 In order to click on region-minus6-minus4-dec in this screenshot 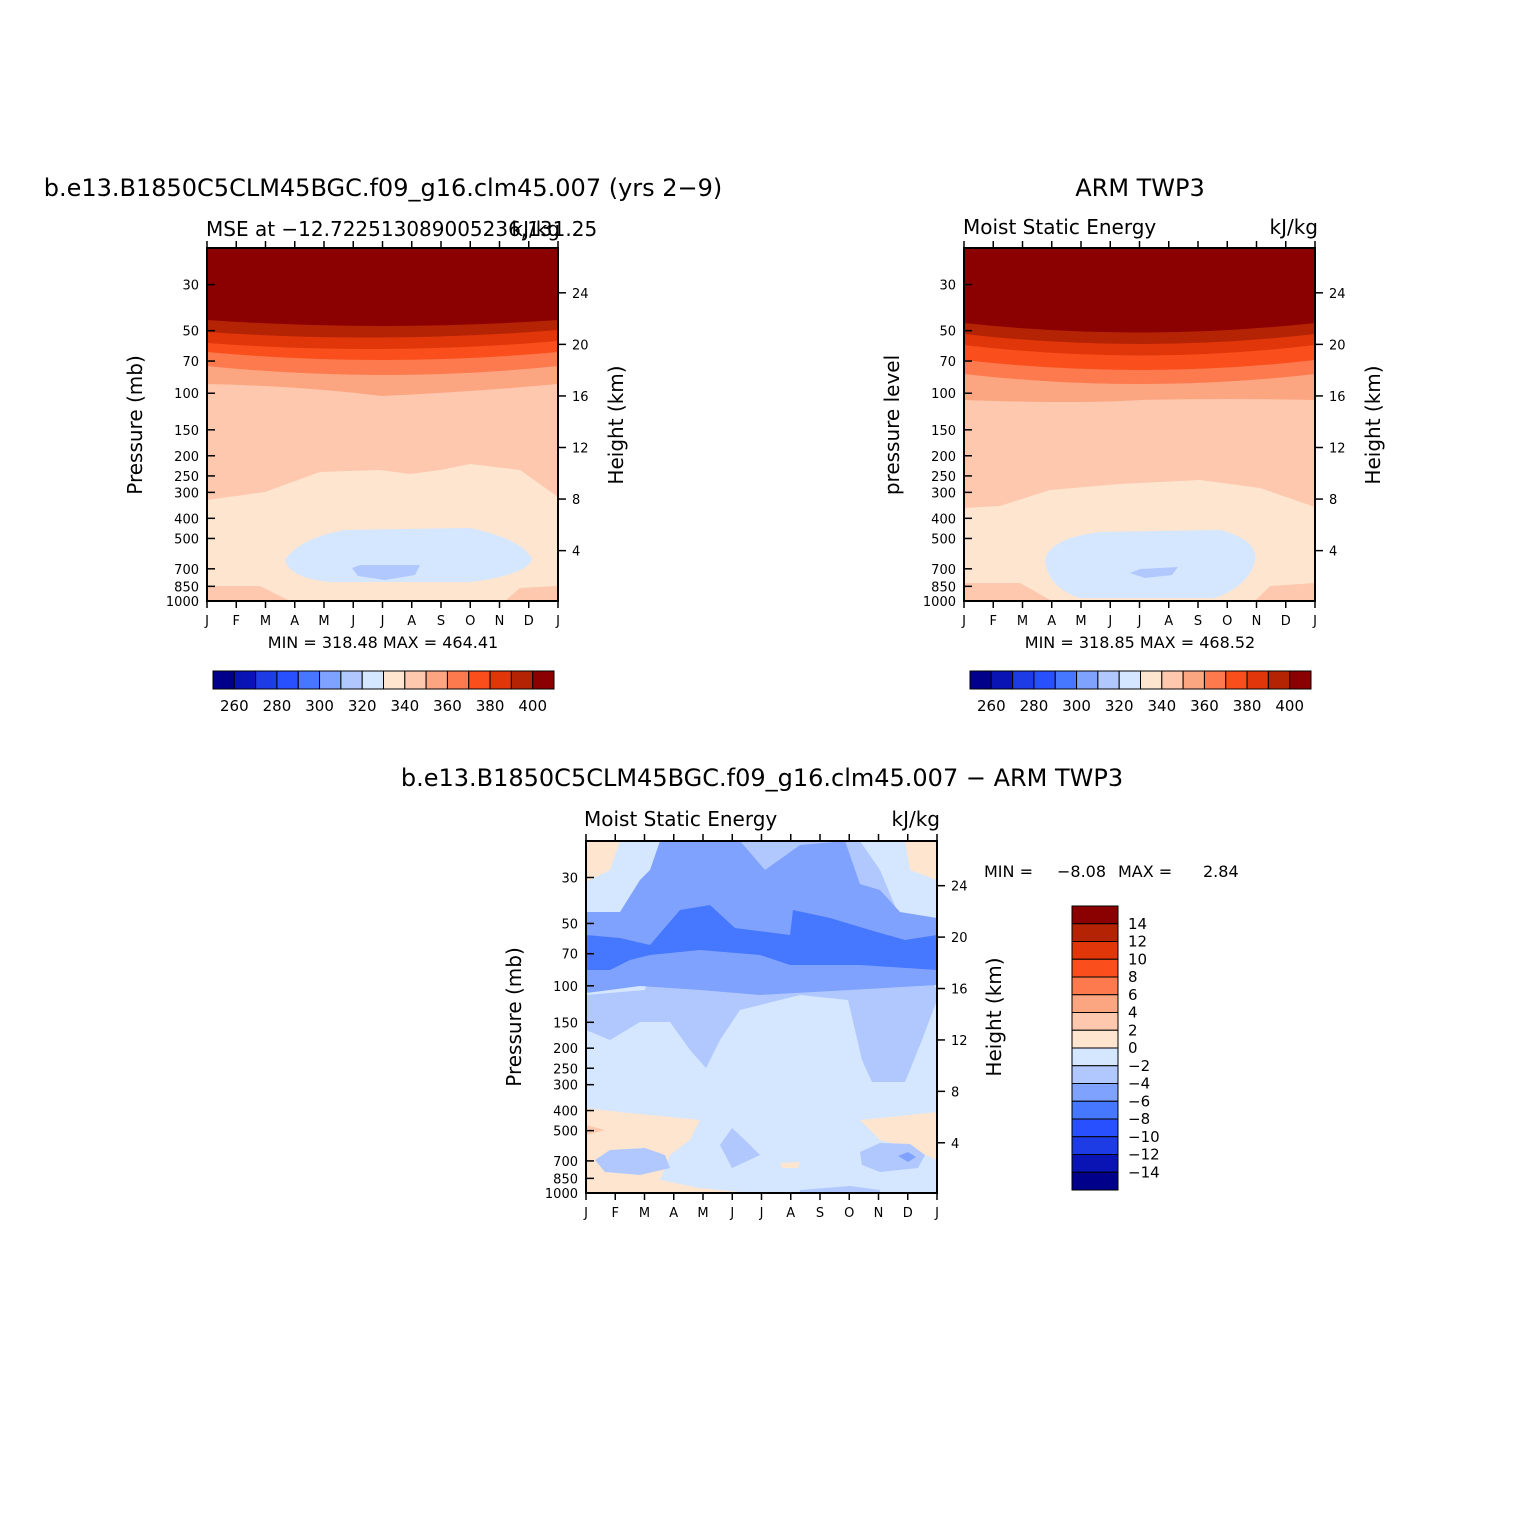, I will do `click(907, 1157)`.